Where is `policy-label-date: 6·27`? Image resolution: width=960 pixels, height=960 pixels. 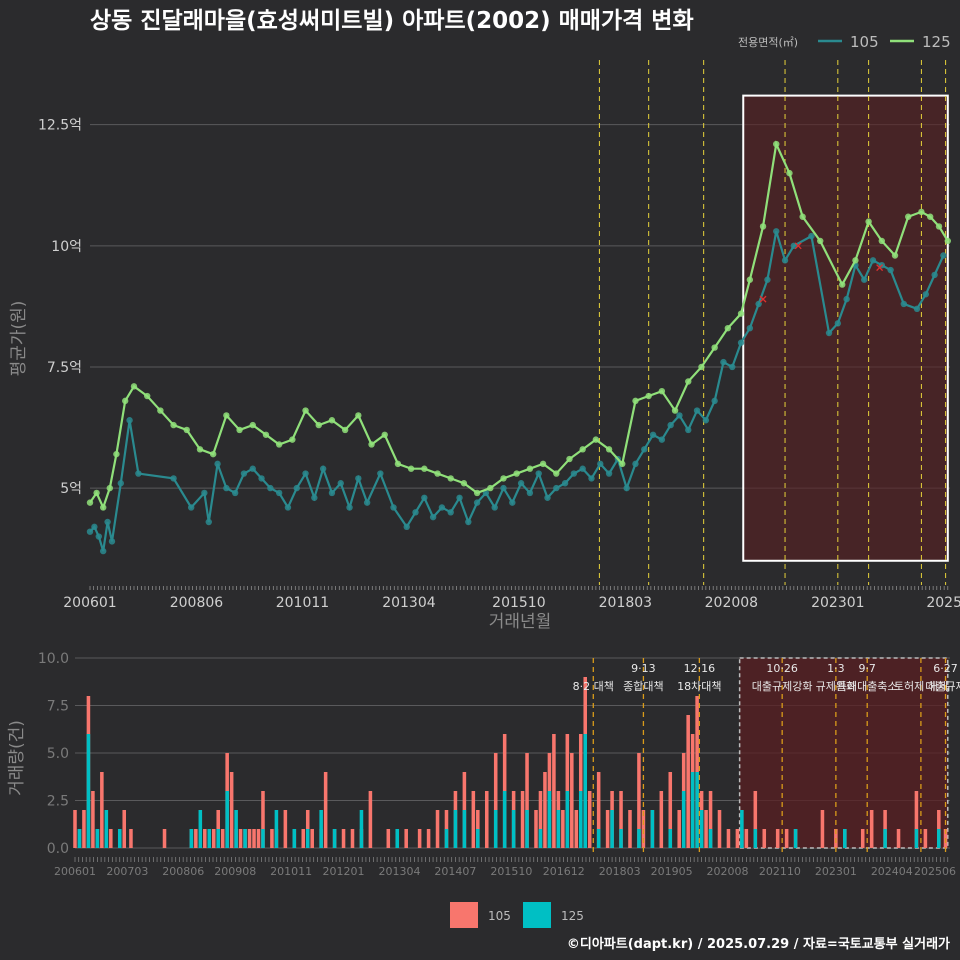 policy-label-date: 6·27 is located at coordinates (945, 668).